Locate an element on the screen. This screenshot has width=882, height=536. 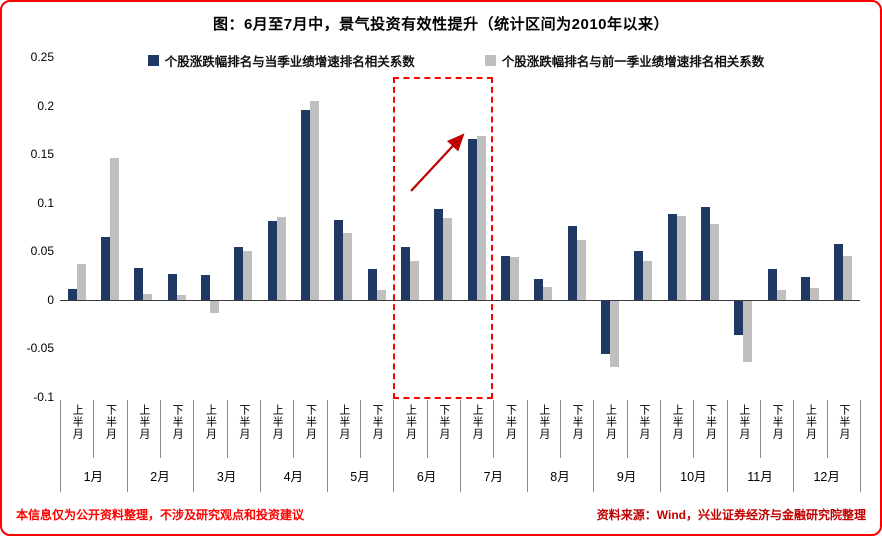
y-tick-label: -0.1 is located at coordinates (43, 397).